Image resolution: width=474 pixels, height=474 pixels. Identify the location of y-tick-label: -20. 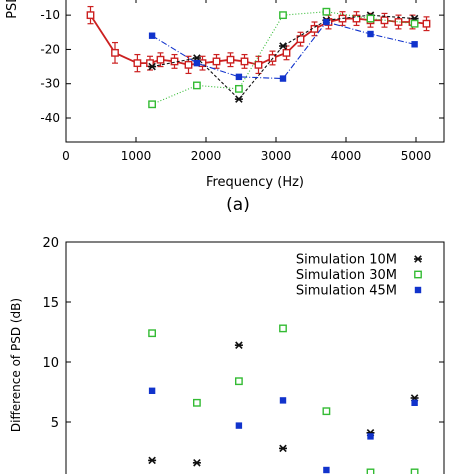
(50, 49).